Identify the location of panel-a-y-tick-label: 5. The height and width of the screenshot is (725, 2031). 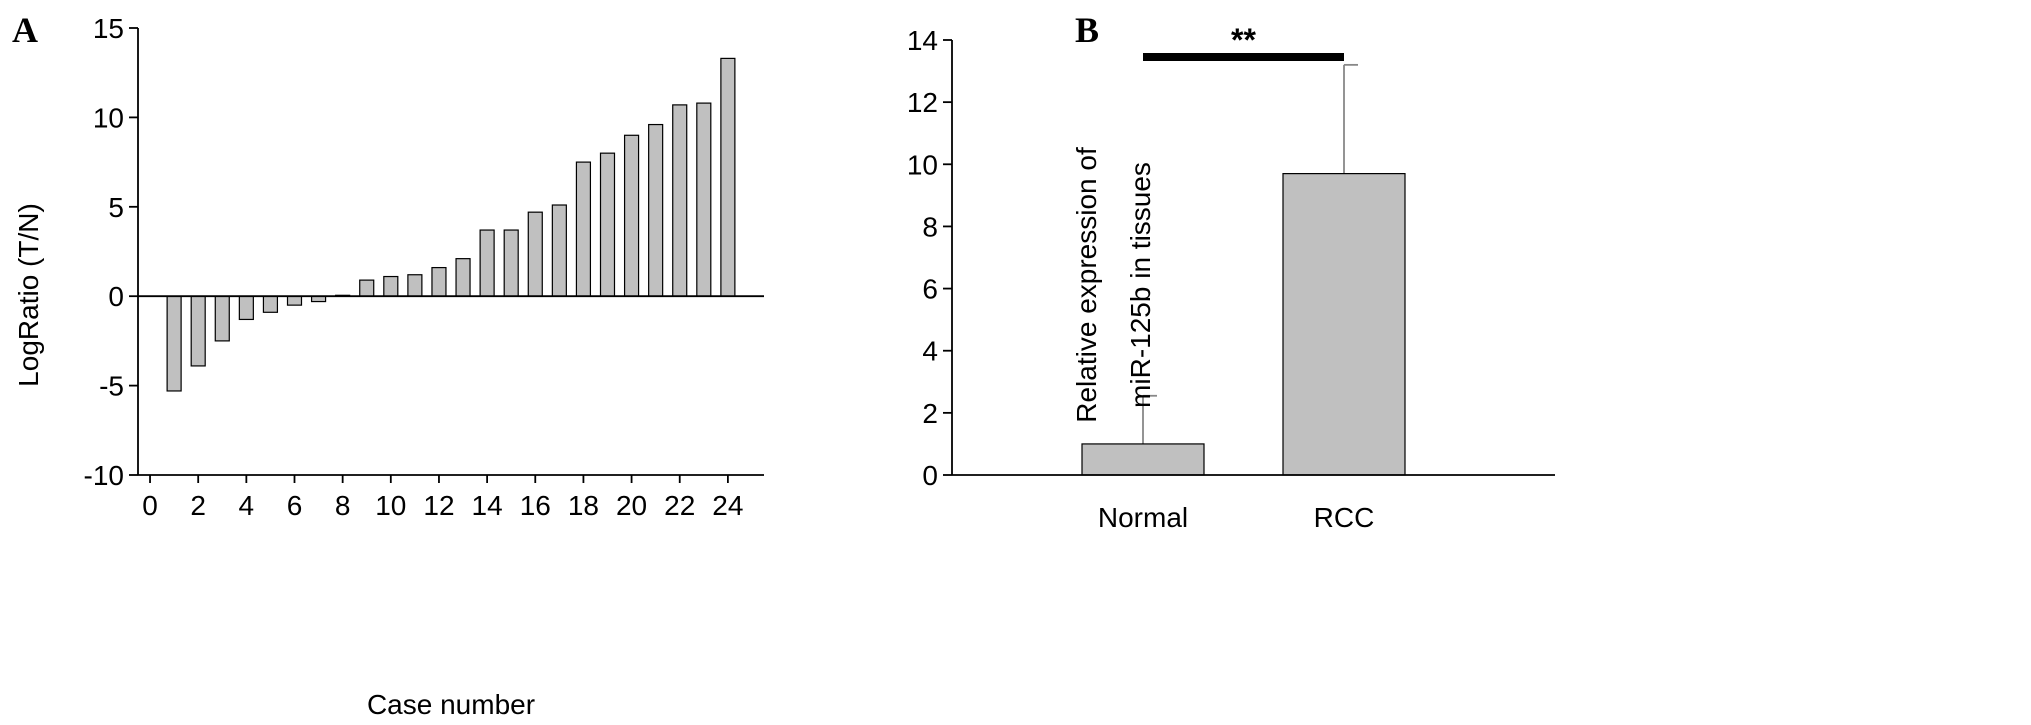
(116, 207).